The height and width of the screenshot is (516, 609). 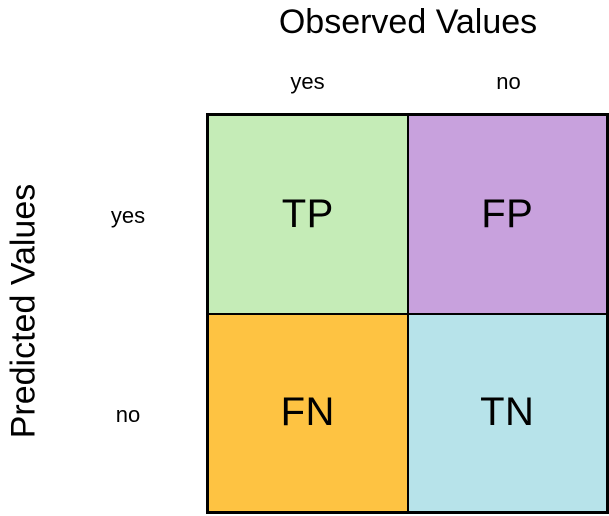 I want to click on cell-label-tn: TN, so click(x=507, y=412).